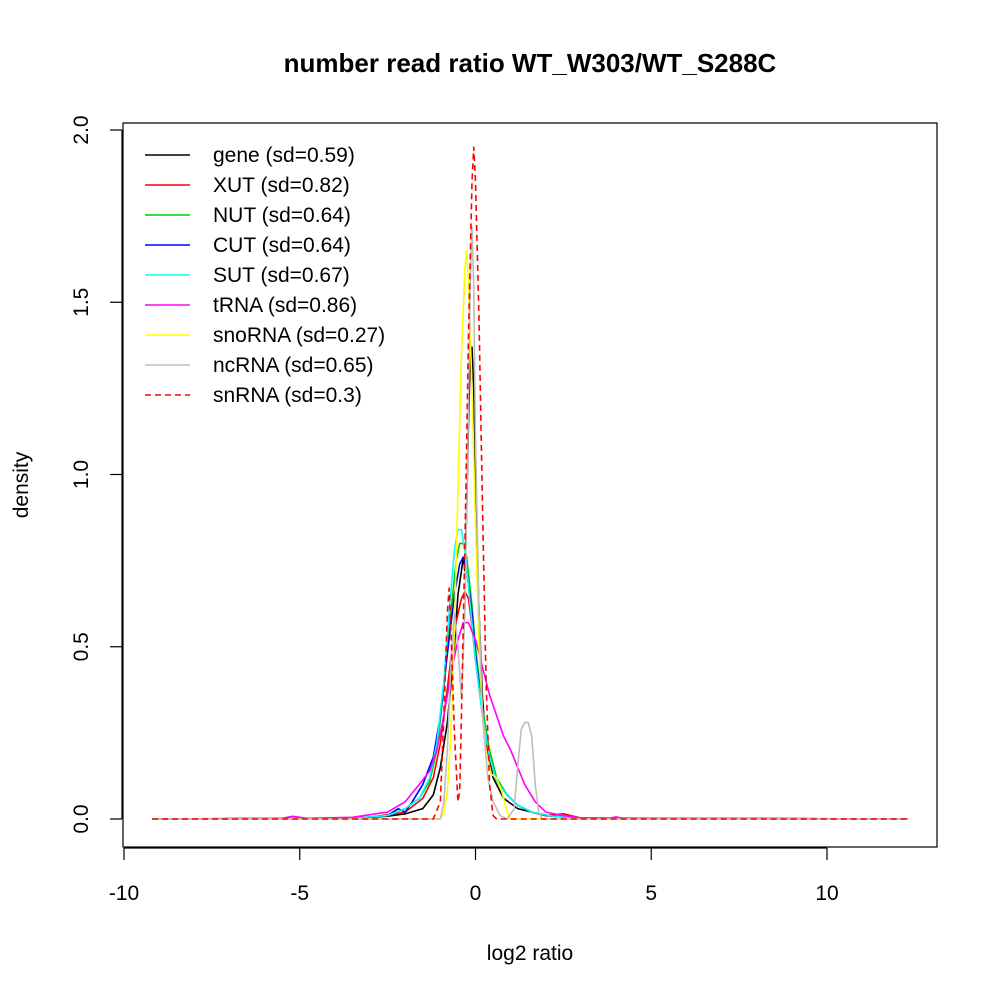 This screenshot has width=1000, height=1000. What do you see at coordinates (299, 893) in the screenshot?
I see `x-tick-label: -5` at bounding box center [299, 893].